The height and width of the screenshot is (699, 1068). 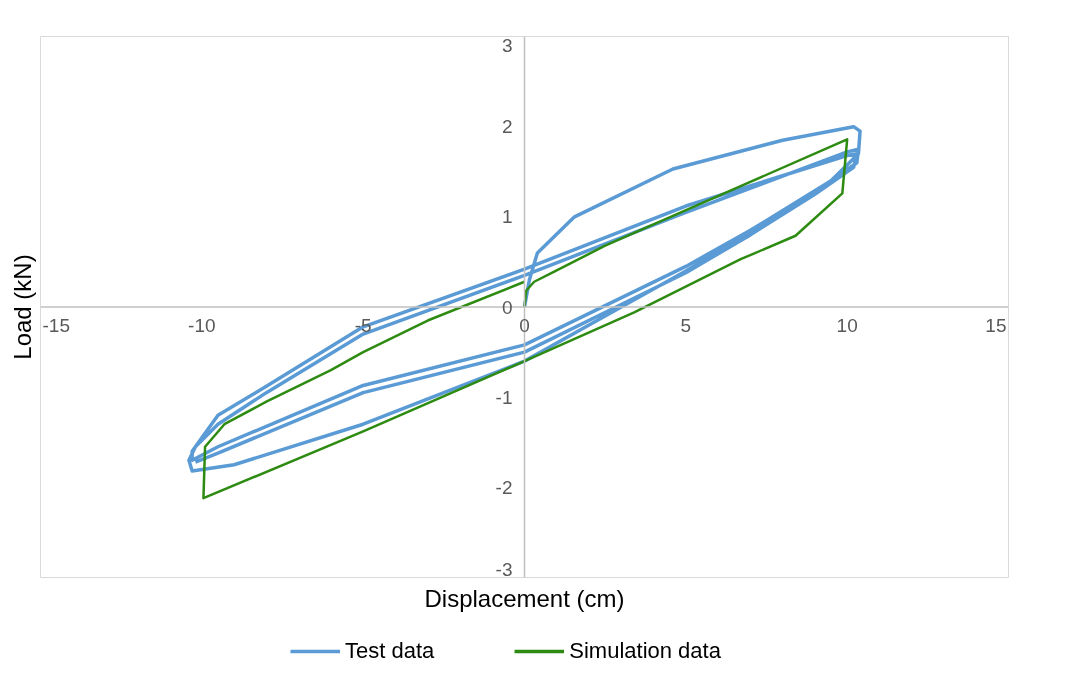 What do you see at coordinates (507, 217) in the screenshot?
I see `y-tick-label: 1` at bounding box center [507, 217].